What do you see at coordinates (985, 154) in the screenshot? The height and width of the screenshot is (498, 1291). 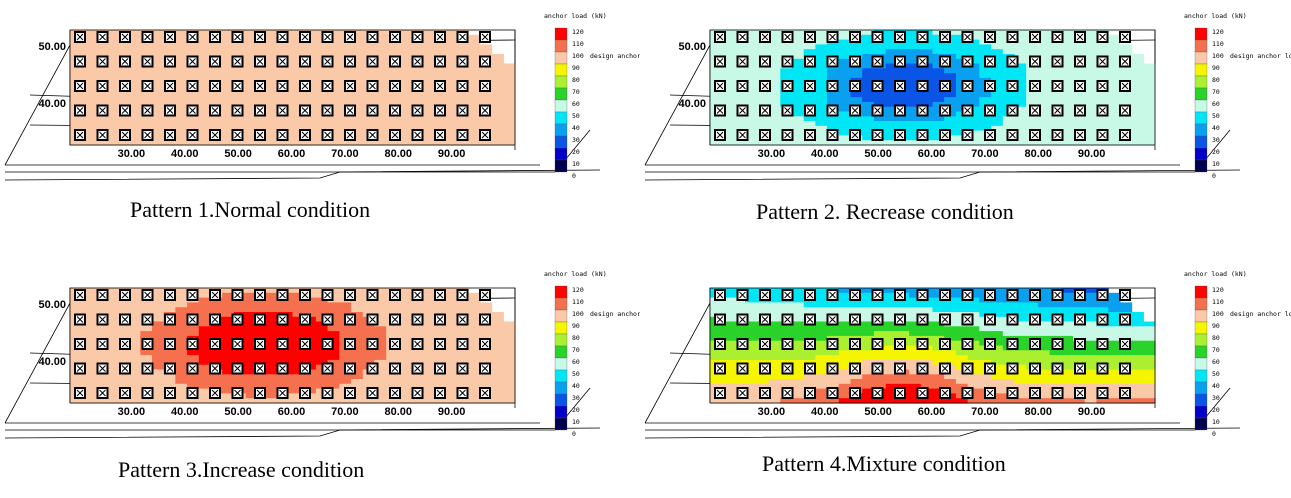 I see `x-tick-label: 70.00` at bounding box center [985, 154].